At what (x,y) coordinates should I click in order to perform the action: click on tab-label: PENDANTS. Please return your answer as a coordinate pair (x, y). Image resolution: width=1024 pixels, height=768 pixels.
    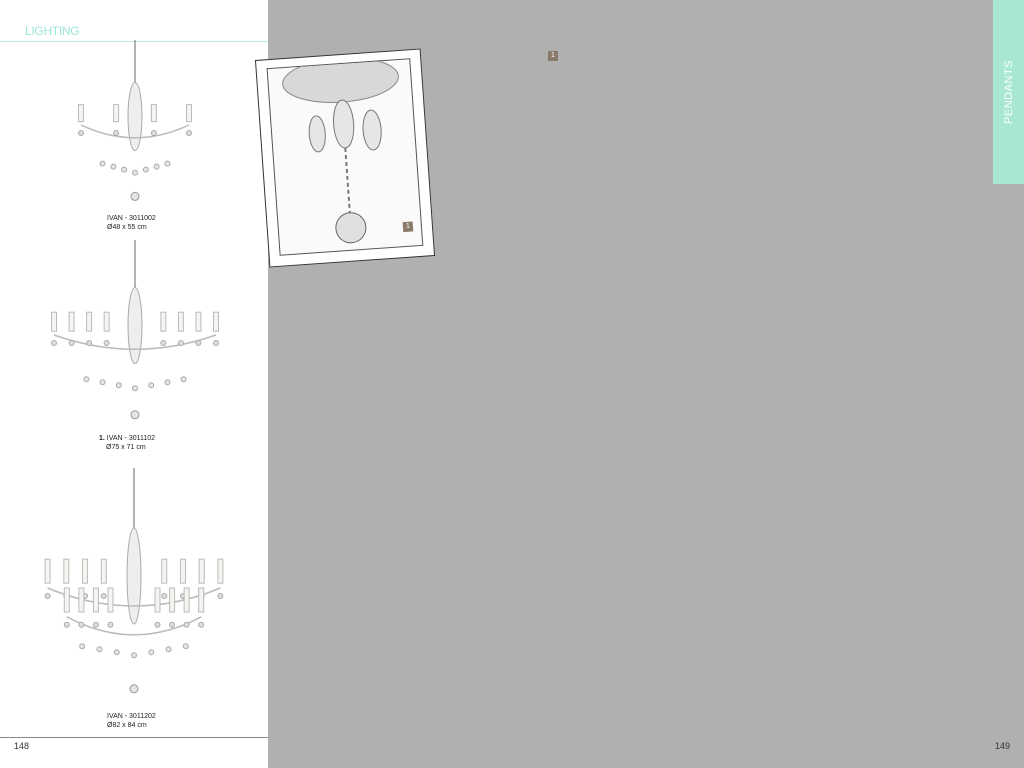
    Looking at the image, I should click on (1008, 92).